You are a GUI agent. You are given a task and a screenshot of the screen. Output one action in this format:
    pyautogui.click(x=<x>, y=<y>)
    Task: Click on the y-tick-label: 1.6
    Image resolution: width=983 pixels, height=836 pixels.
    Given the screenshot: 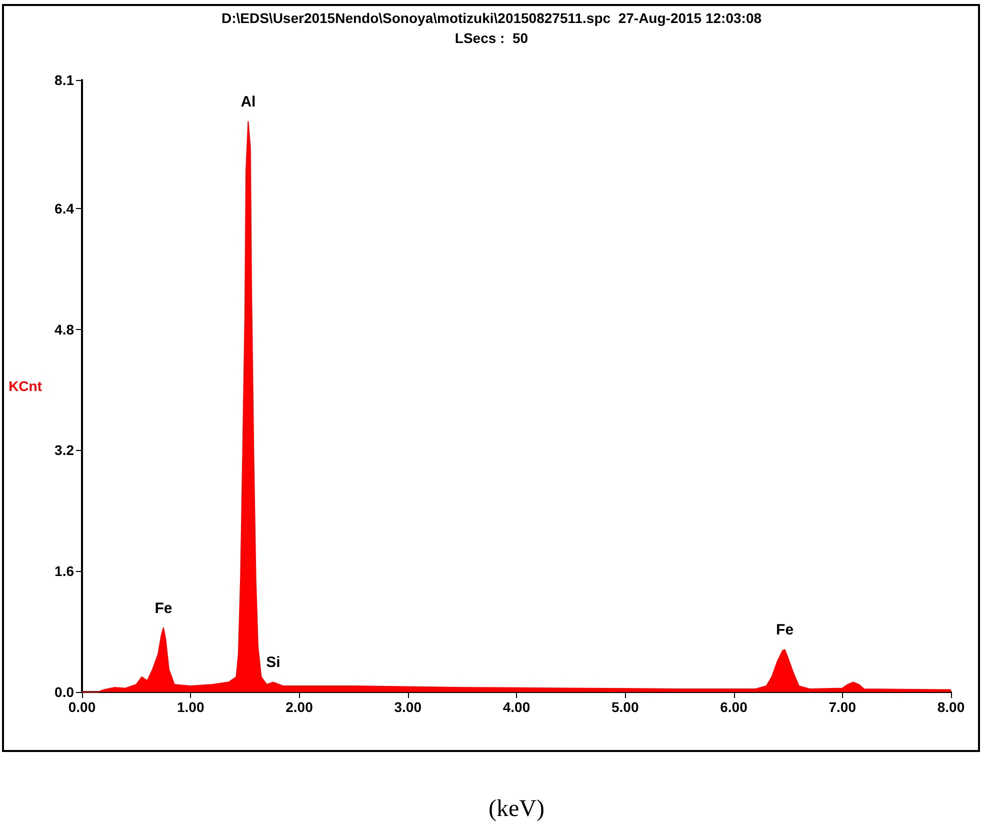 What is the action you would take?
    pyautogui.click(x=64, y=571)
    